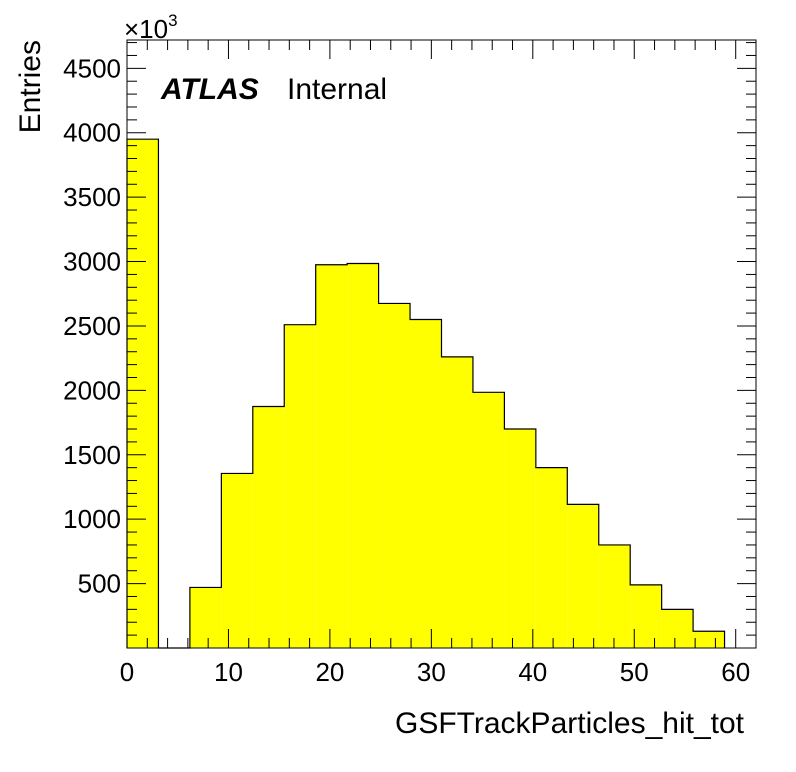 The height and width of the screenshot is (772, 796). I want to click on atlas-label: ATLAS, so click(209, 89).